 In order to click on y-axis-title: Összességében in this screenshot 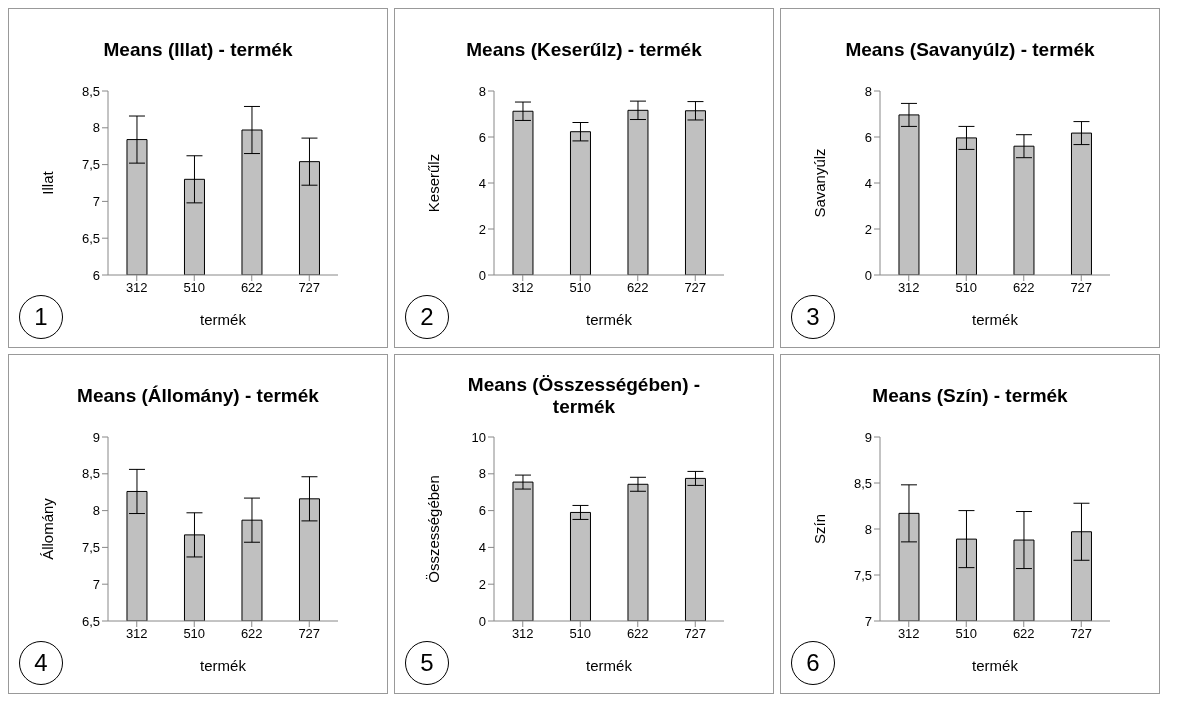, I will do `click(434, 529)`.